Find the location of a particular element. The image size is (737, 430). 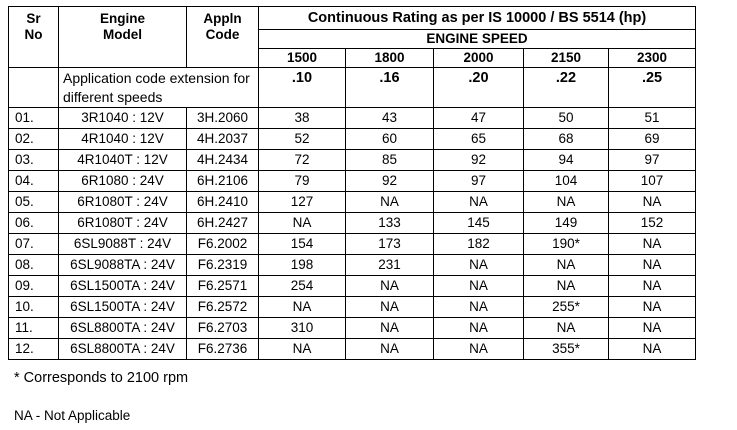

rating-cell: 60 is located at coordinates (389, 139).